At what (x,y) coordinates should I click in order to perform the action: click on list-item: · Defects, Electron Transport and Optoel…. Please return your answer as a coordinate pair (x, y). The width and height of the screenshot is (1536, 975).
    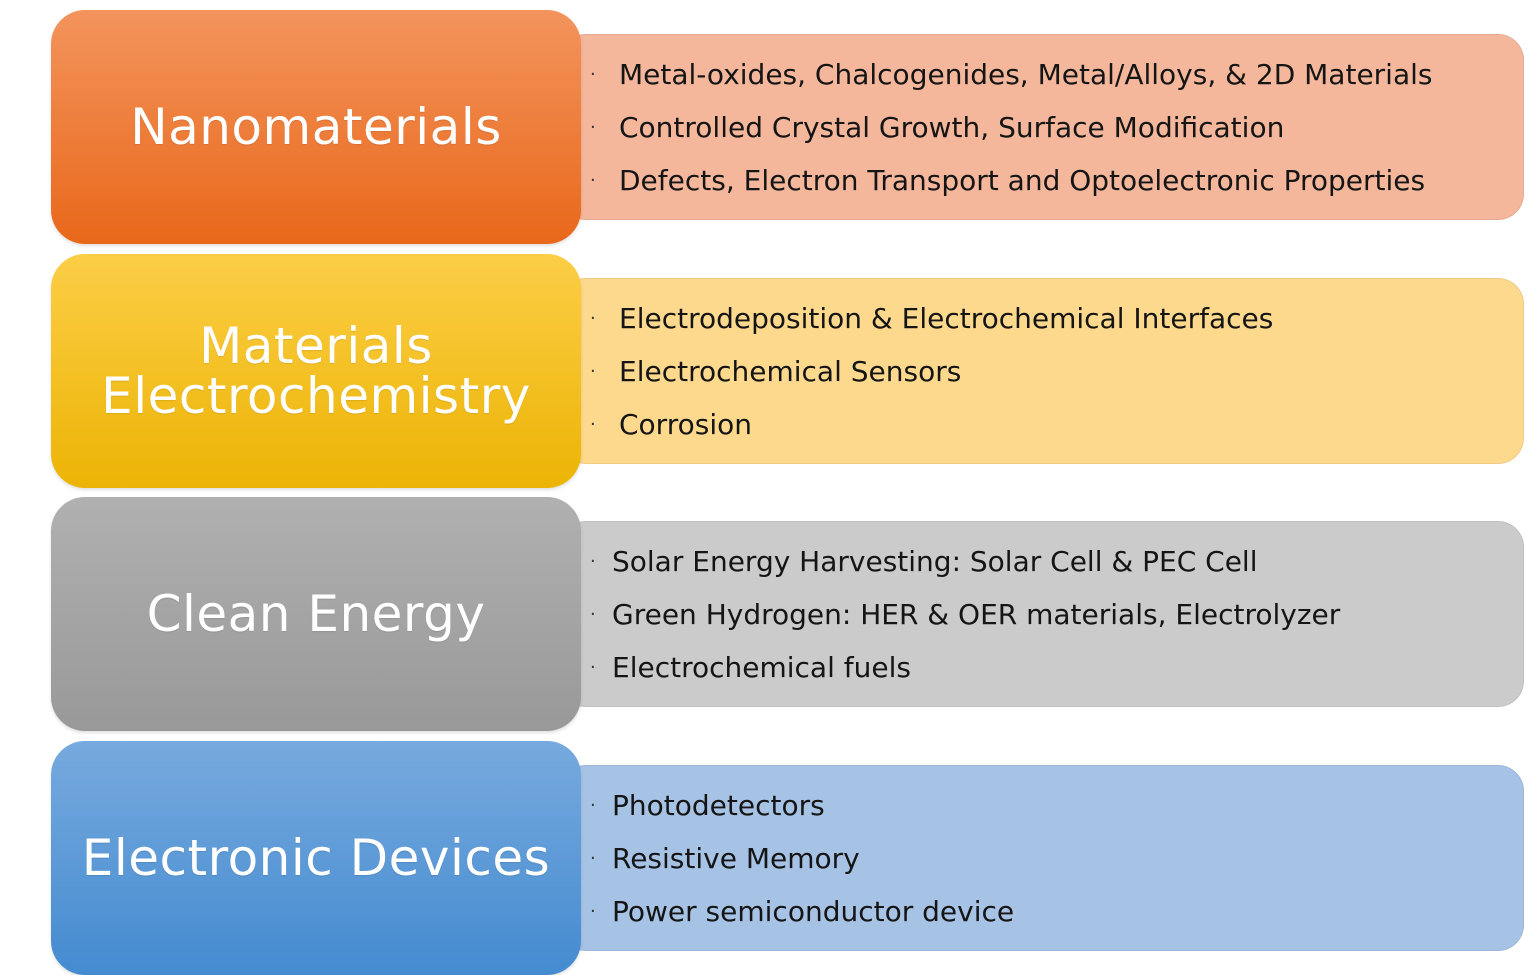
    Looking at the image, I should click on (1050, 180).